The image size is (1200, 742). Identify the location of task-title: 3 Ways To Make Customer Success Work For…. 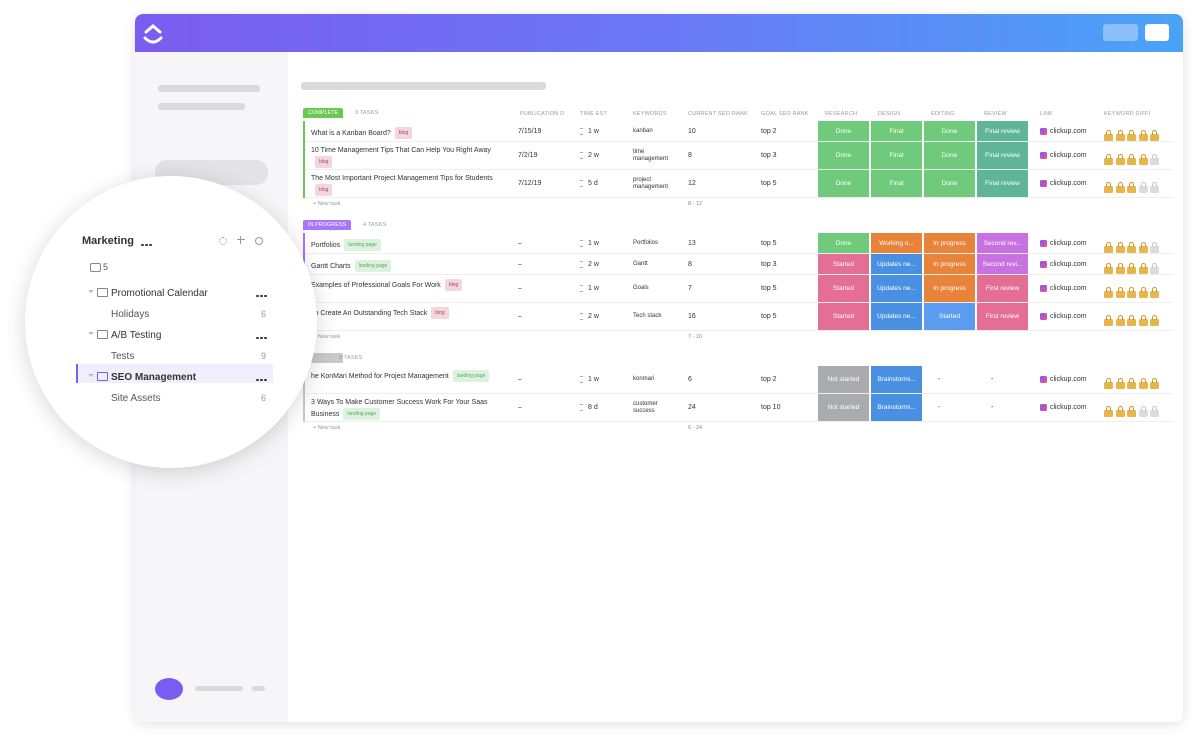
(399, 408).